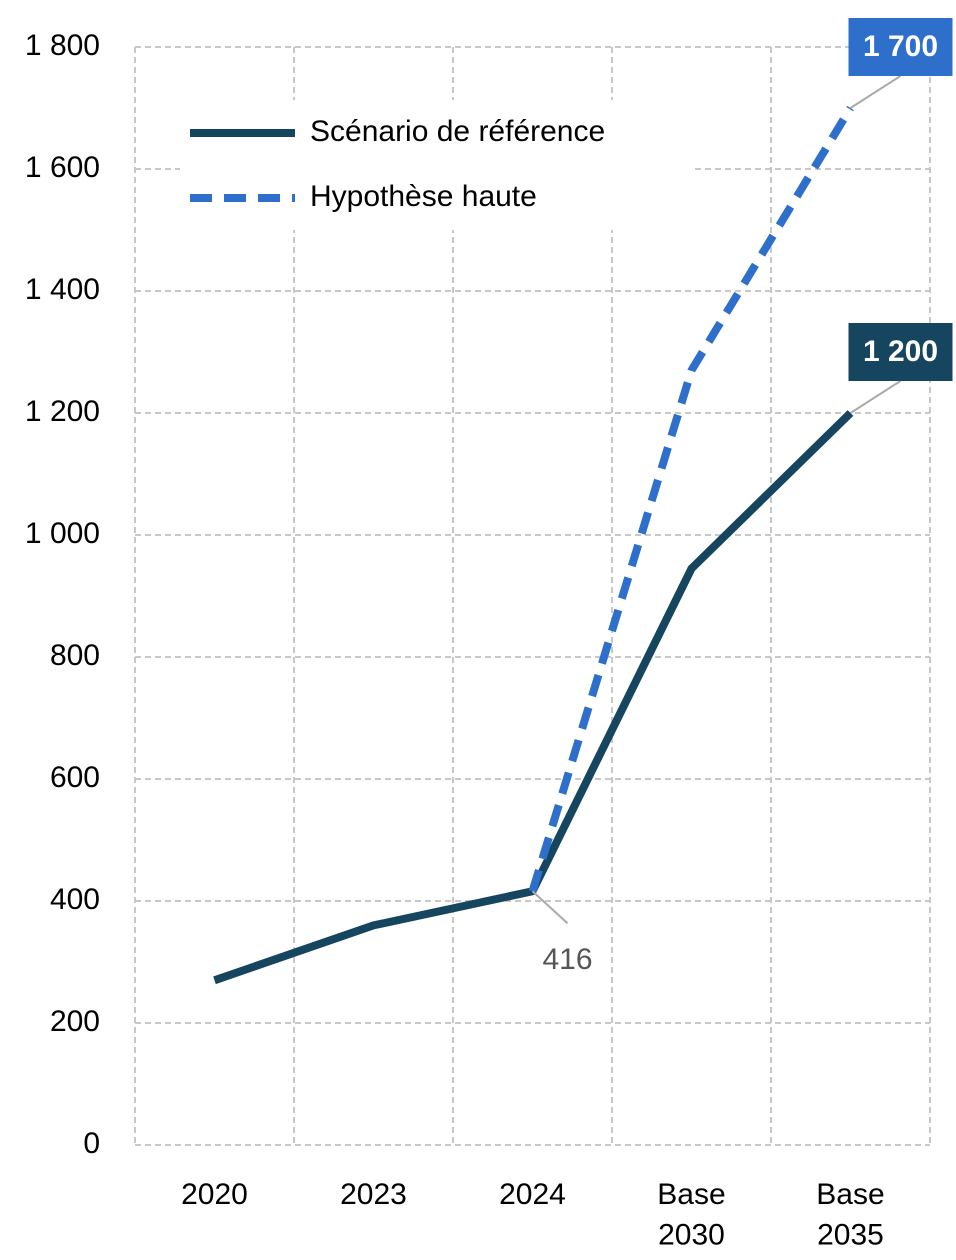 The image size is (956, 1260). Describe the element at coordinates (373, 1194) in the screenshot. I see `x-tick-label: 2023` at that location.